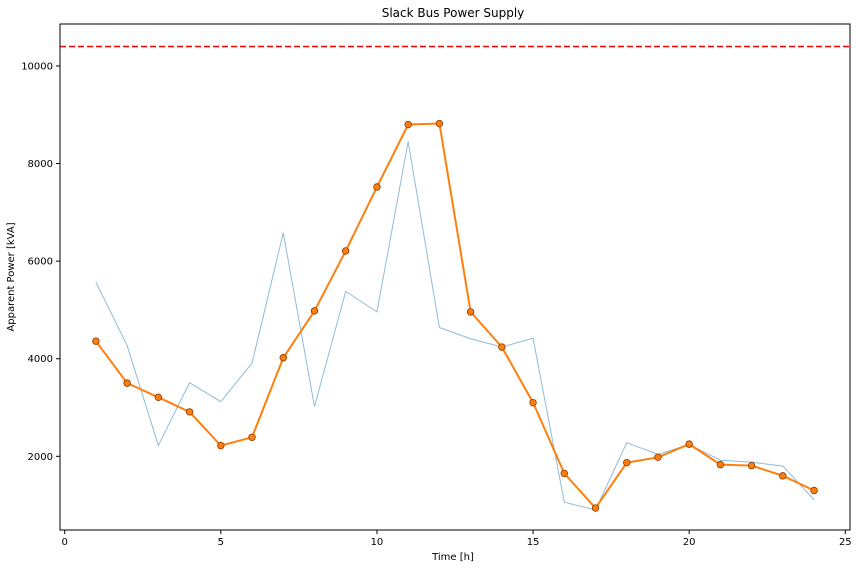  I want to click on y-tick-label: 8000, so click(40, 164).